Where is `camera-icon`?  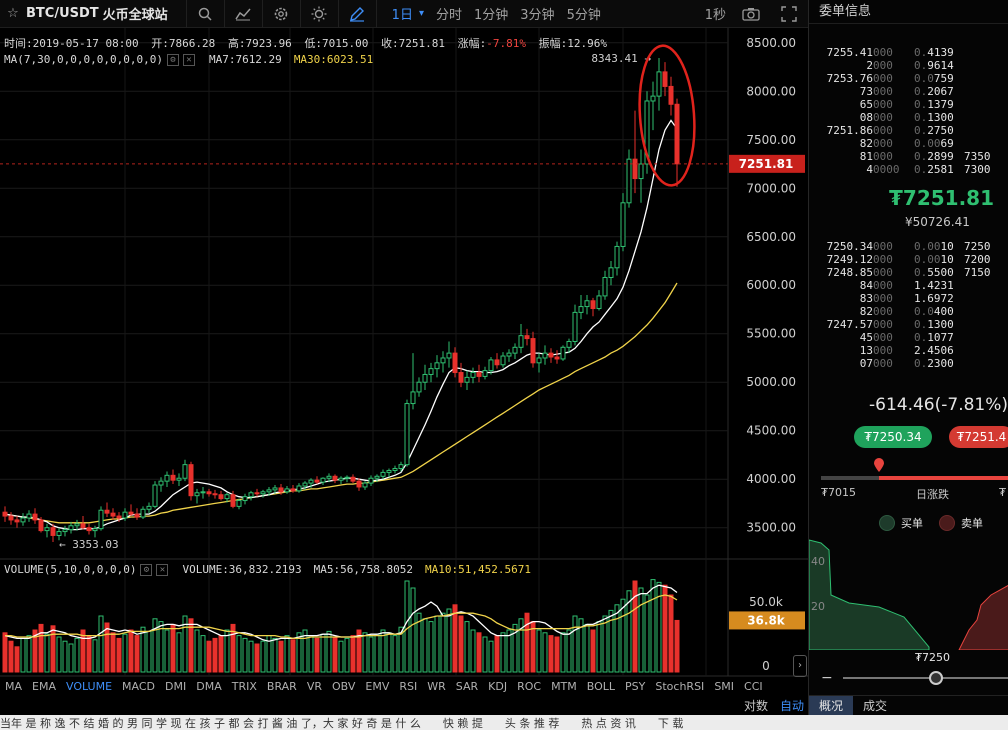
camera-icon is located at coordinates (751, 14).